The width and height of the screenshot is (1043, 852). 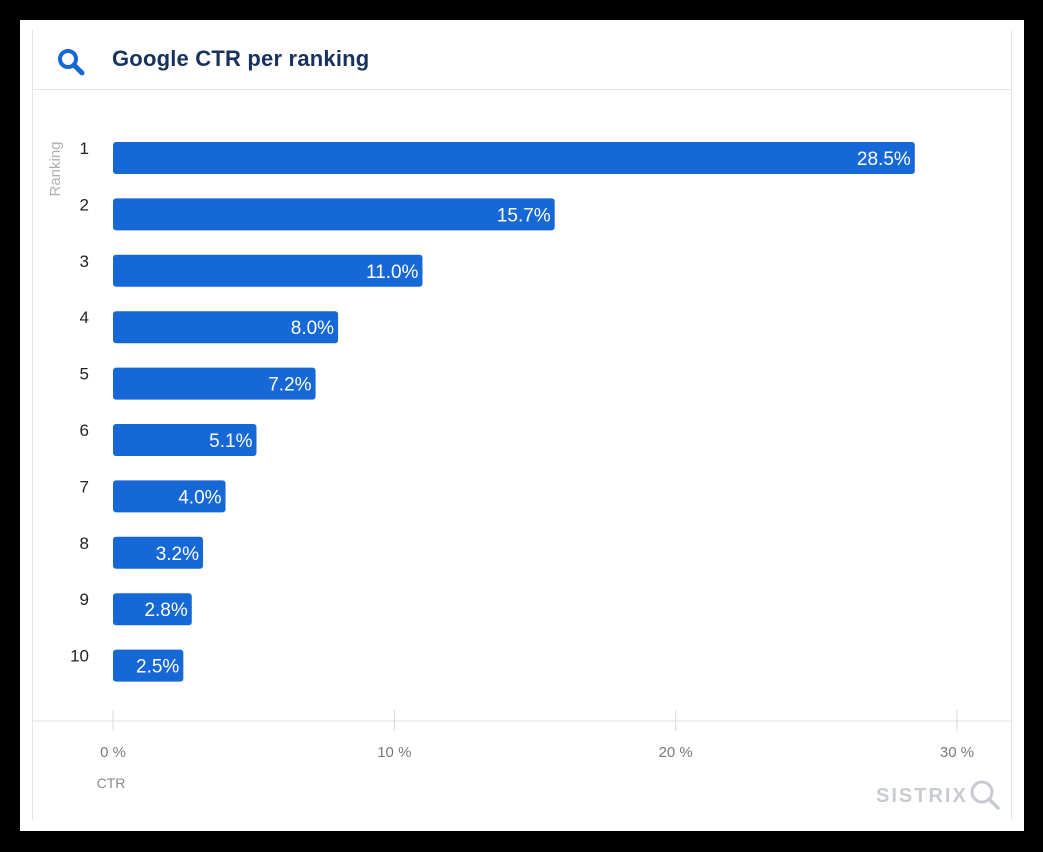 I want to click on category-label: 3, so click(x=84, y=261).